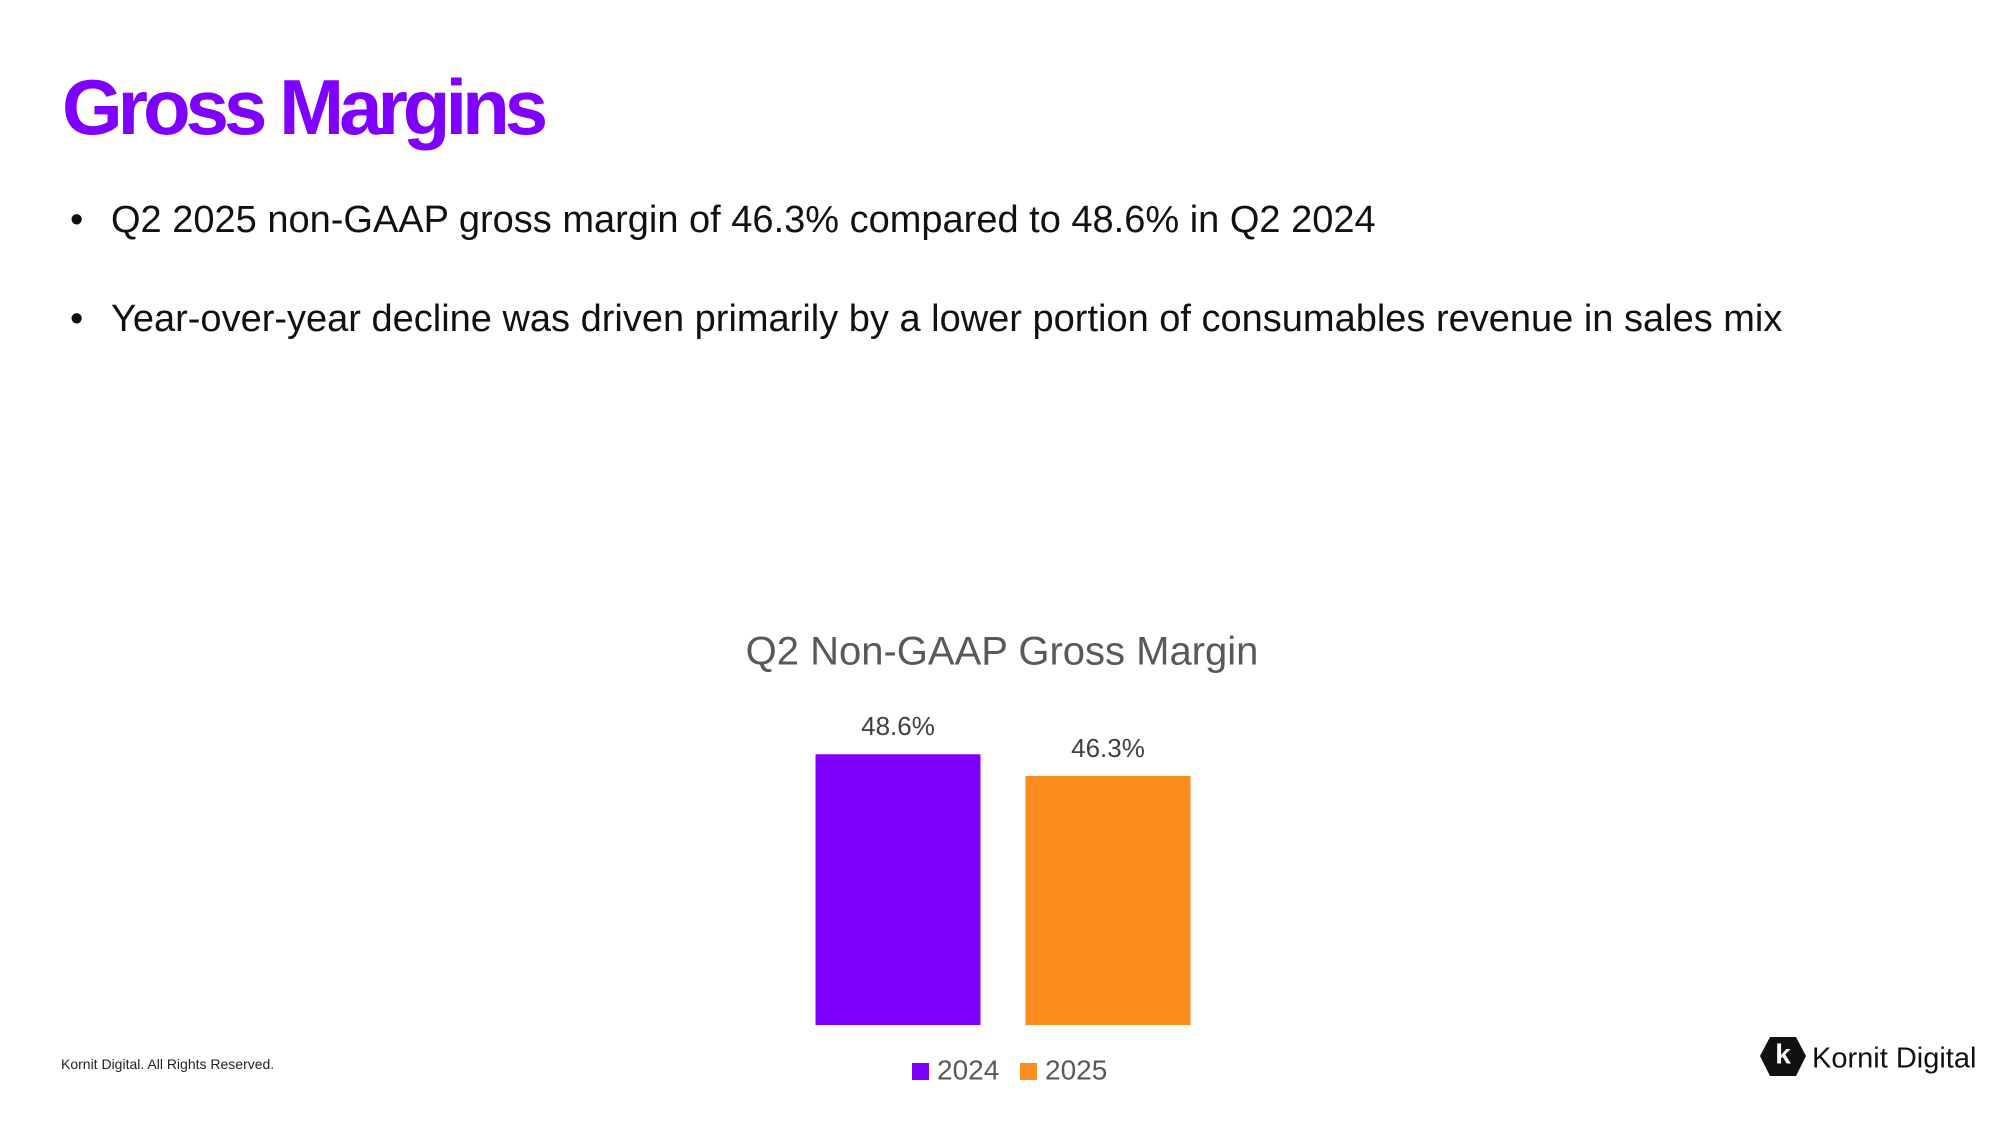 Image resolution: width=2000 pixels, height=1125 pixels. I want to click on slide-title: Gross Margins, so click(305, 107).